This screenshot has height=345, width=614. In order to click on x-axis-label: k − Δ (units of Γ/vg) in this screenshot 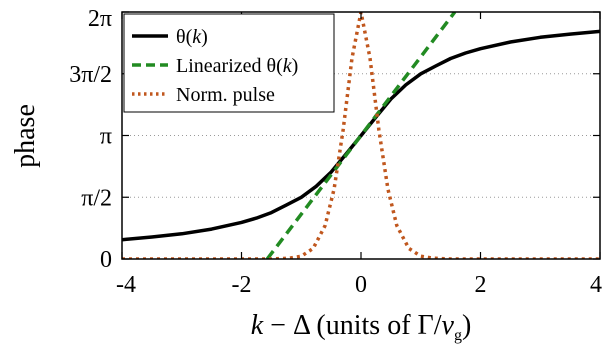, I will do `click(361, 327)`.